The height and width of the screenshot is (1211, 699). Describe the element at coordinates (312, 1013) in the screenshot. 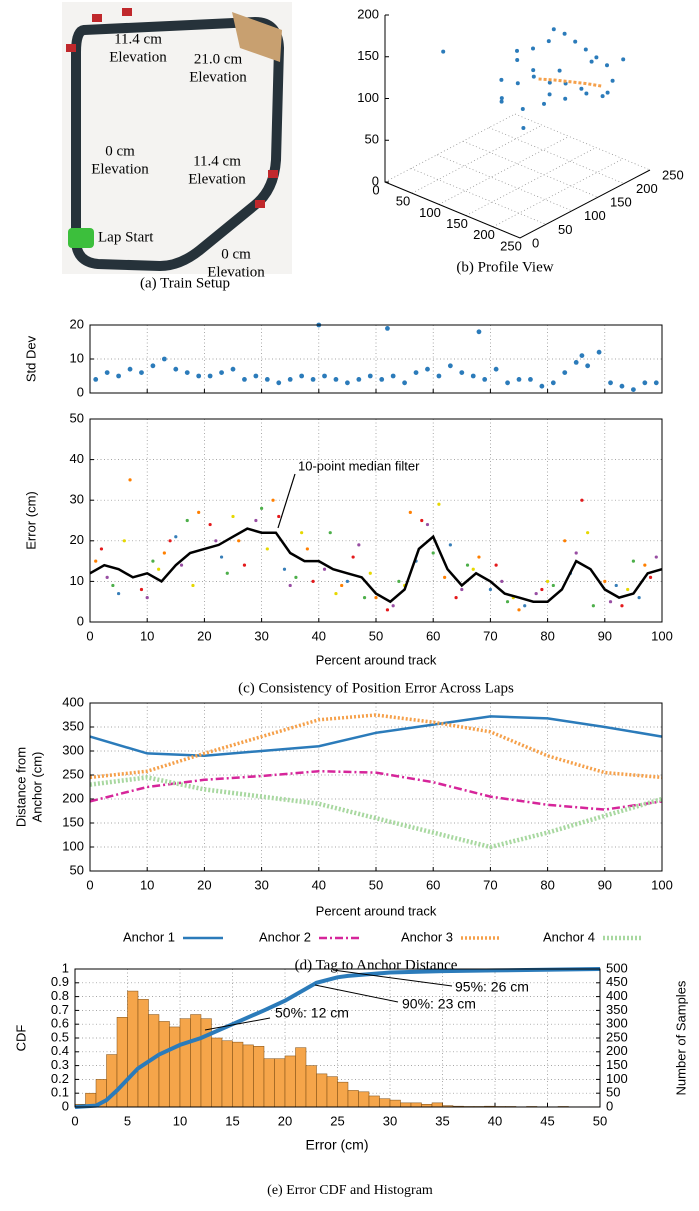

I see `annotation: 50%: 12 cm` at that location.